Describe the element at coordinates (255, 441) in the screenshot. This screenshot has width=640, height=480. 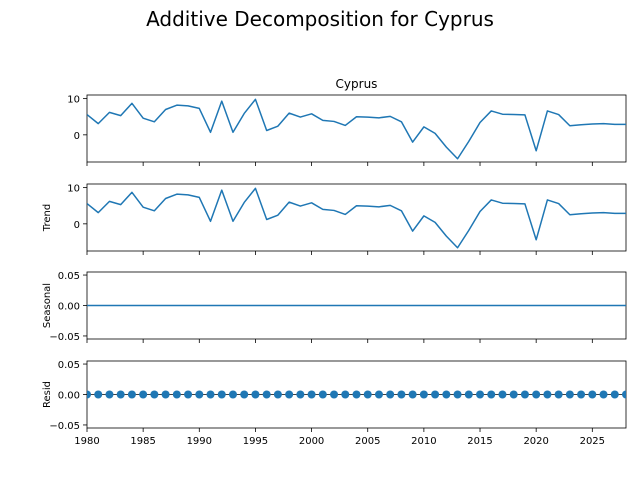
I see `x-tick-label: 1995` at that location.